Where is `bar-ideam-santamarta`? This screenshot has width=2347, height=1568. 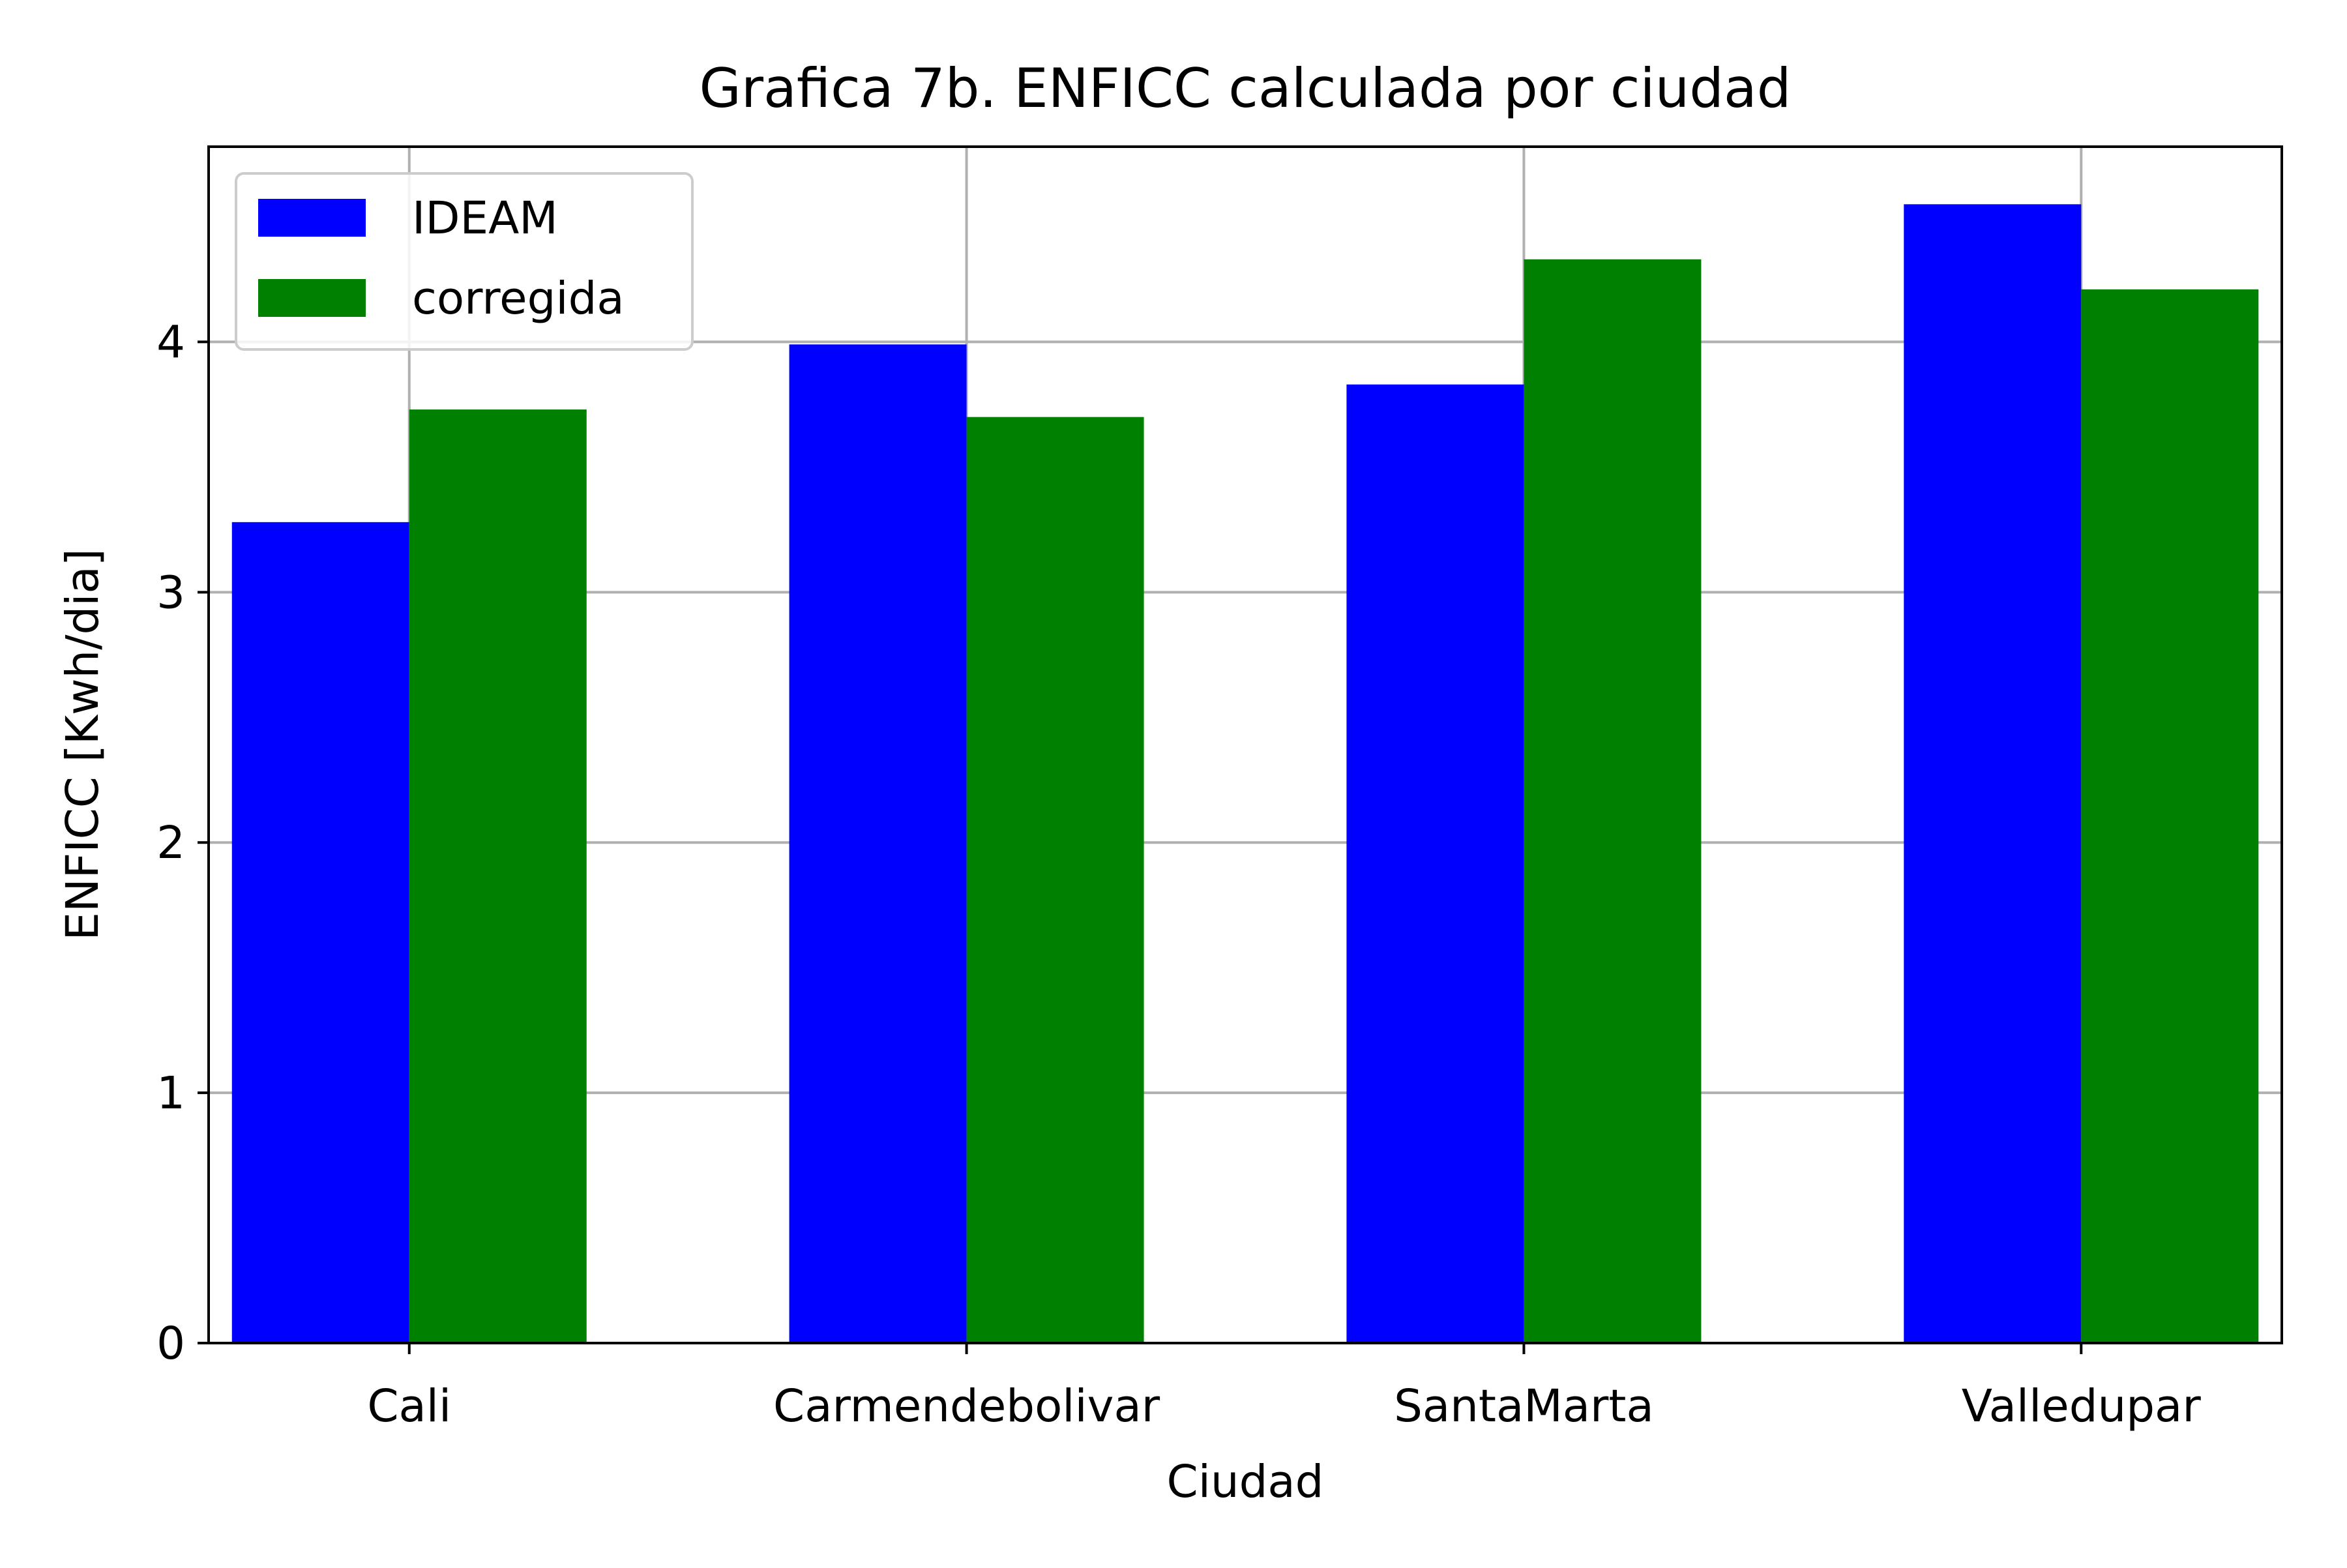
bar-ideam-santamarta is located at coordinates (1435, 864).